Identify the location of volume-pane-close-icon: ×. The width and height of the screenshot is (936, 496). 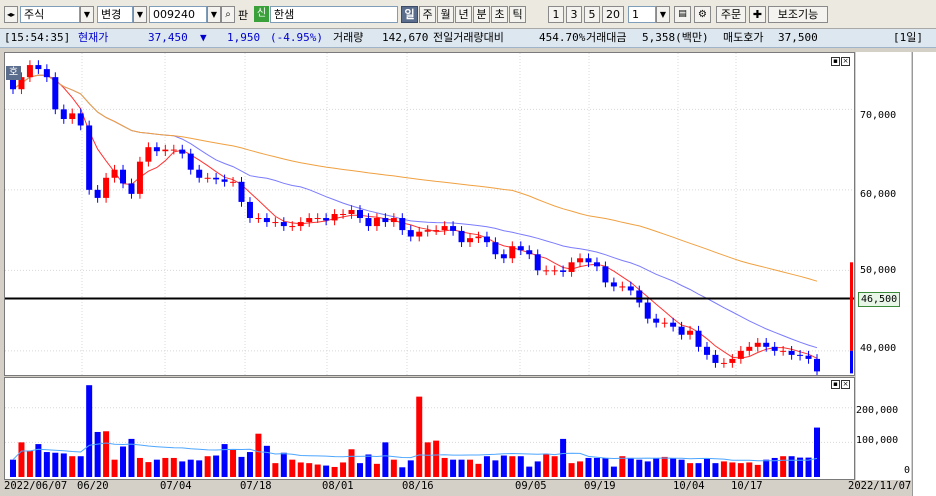
(845, 384).